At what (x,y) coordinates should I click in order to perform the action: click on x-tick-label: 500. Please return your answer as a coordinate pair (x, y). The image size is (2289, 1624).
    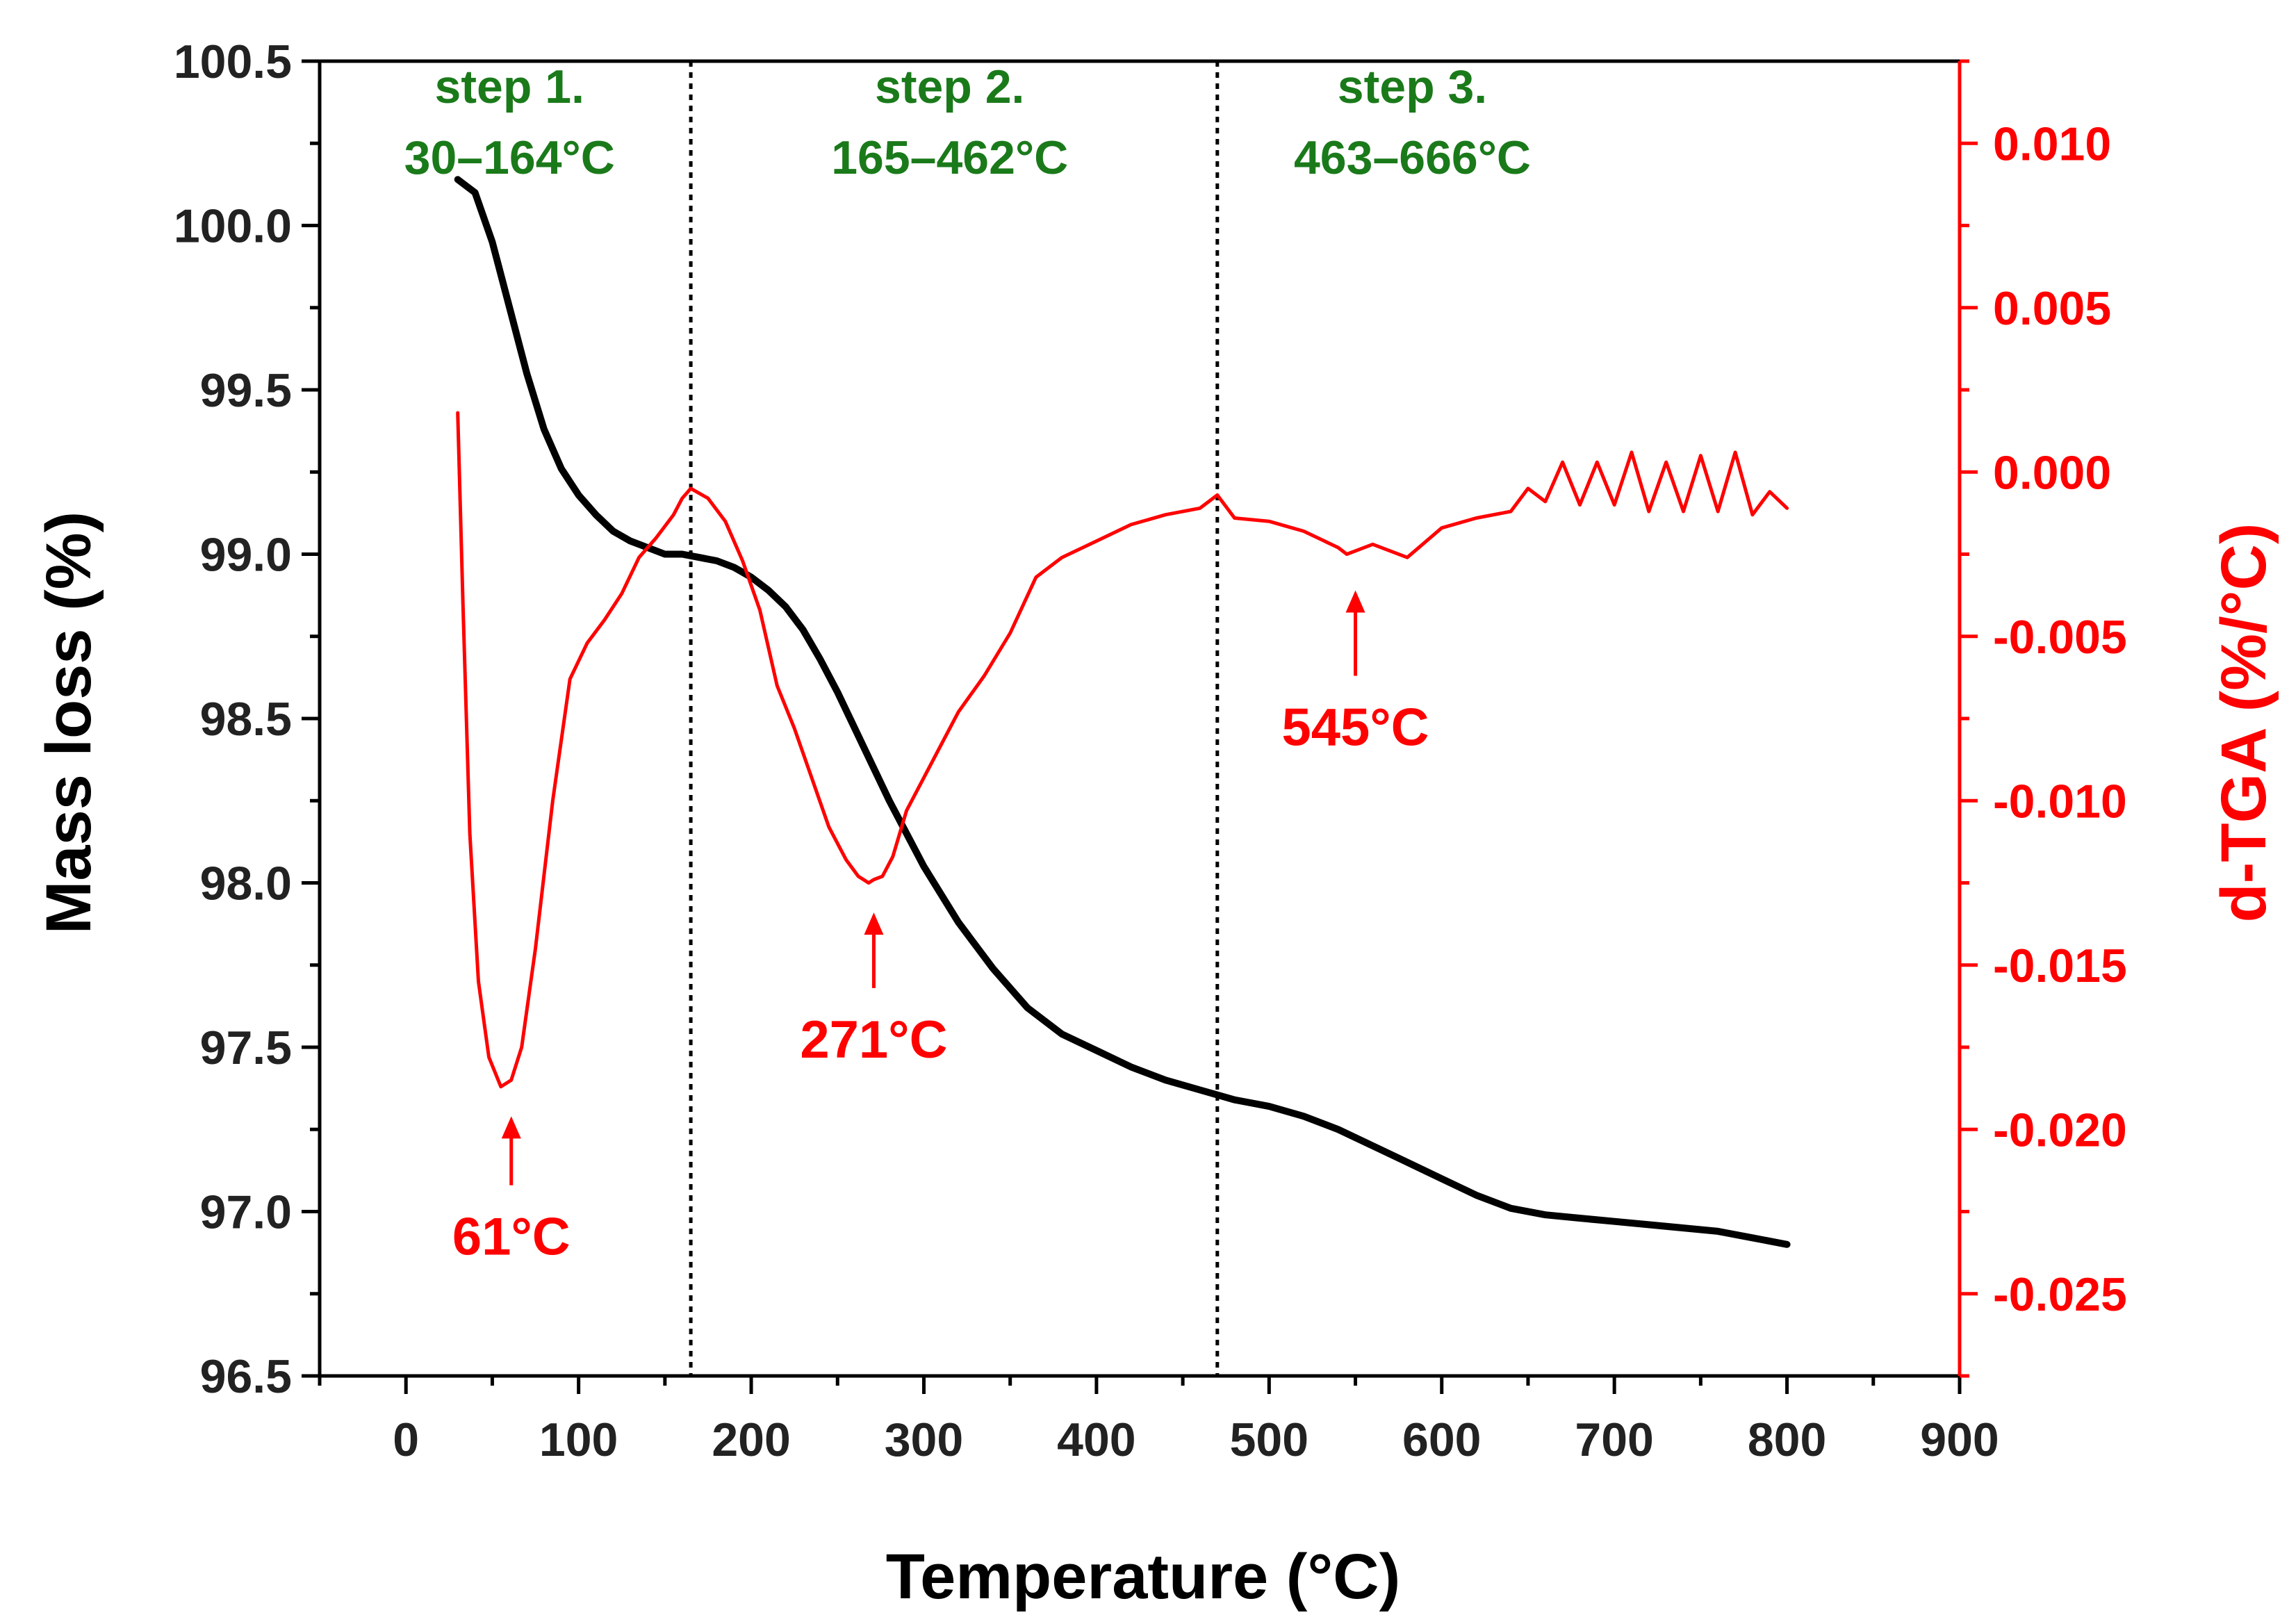
    Looking at the image, I should click on (1269, 1439).